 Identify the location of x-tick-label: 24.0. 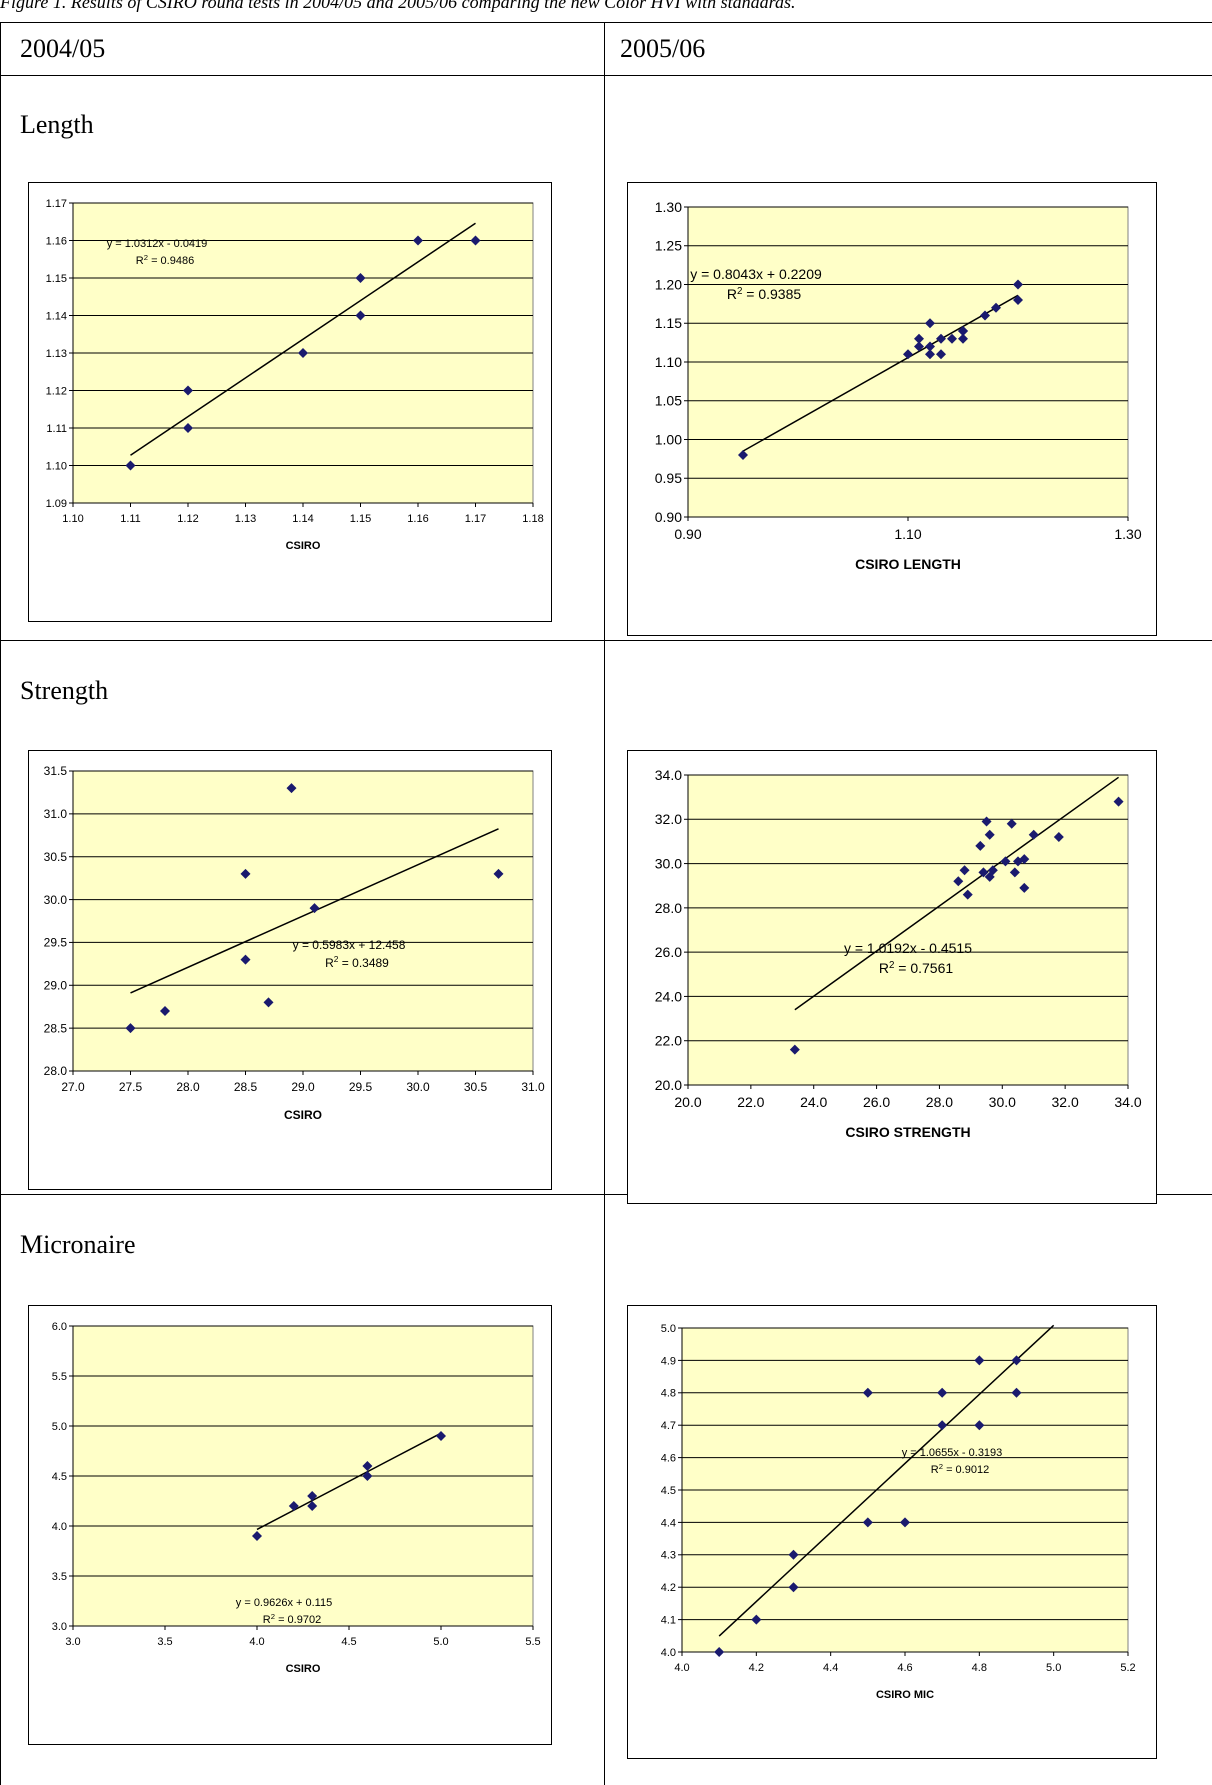
(813, 1102).